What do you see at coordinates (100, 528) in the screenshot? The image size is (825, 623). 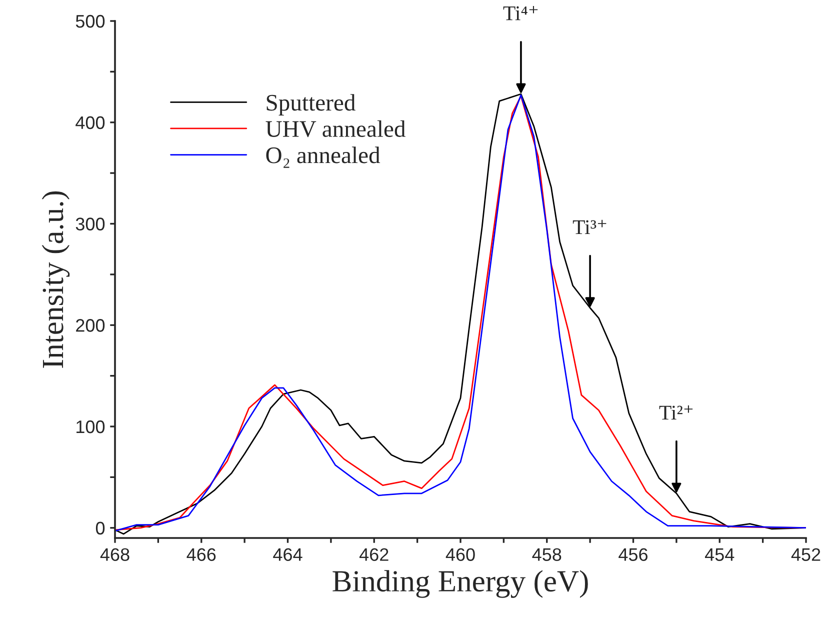 I see `y-tick-label: 0` at bounding box center [100, 528].